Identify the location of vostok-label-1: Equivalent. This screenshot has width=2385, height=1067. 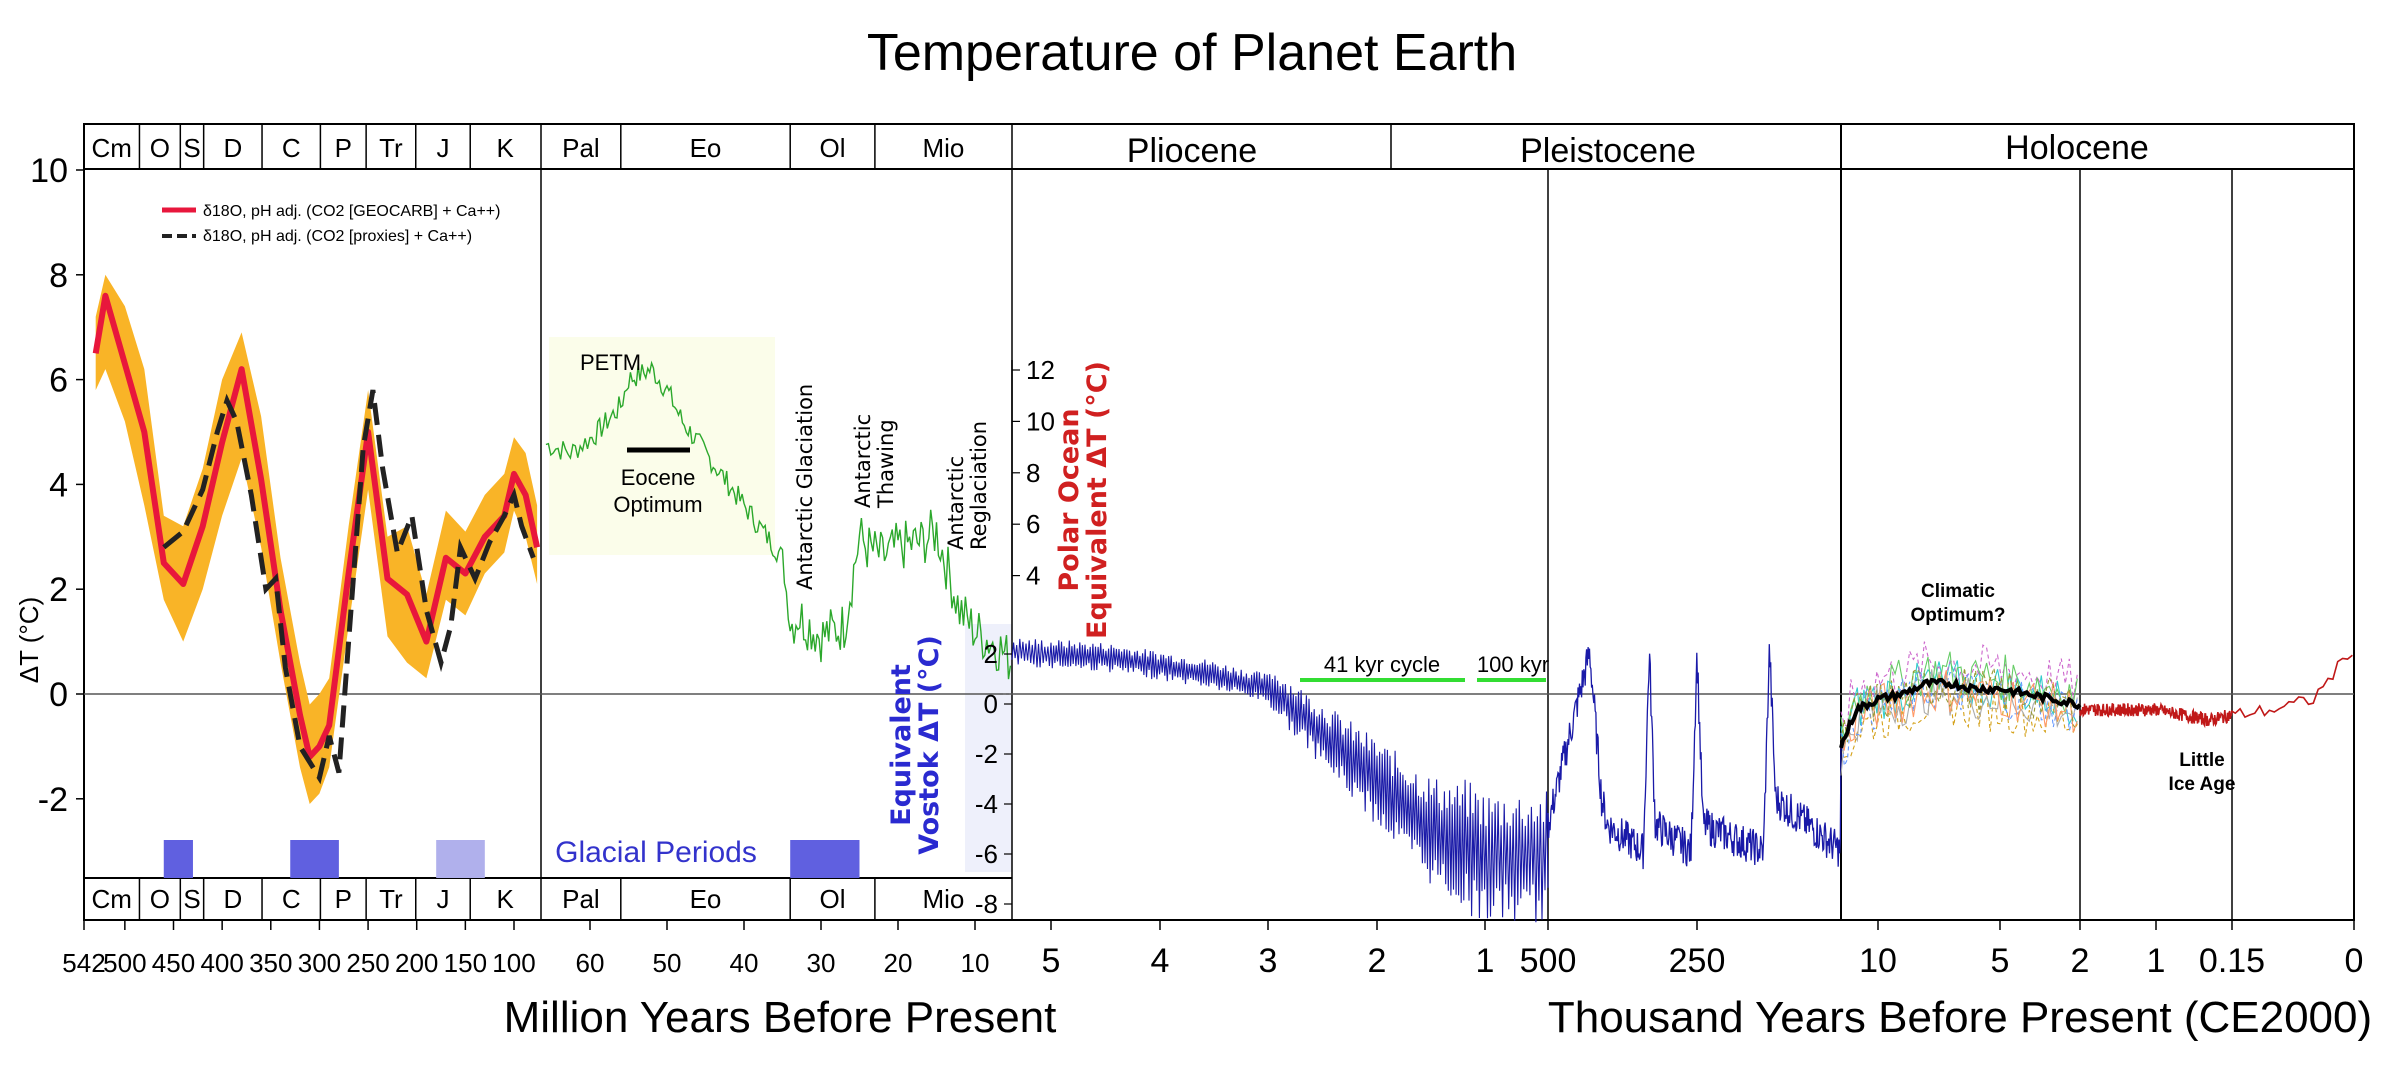
(901, 745).